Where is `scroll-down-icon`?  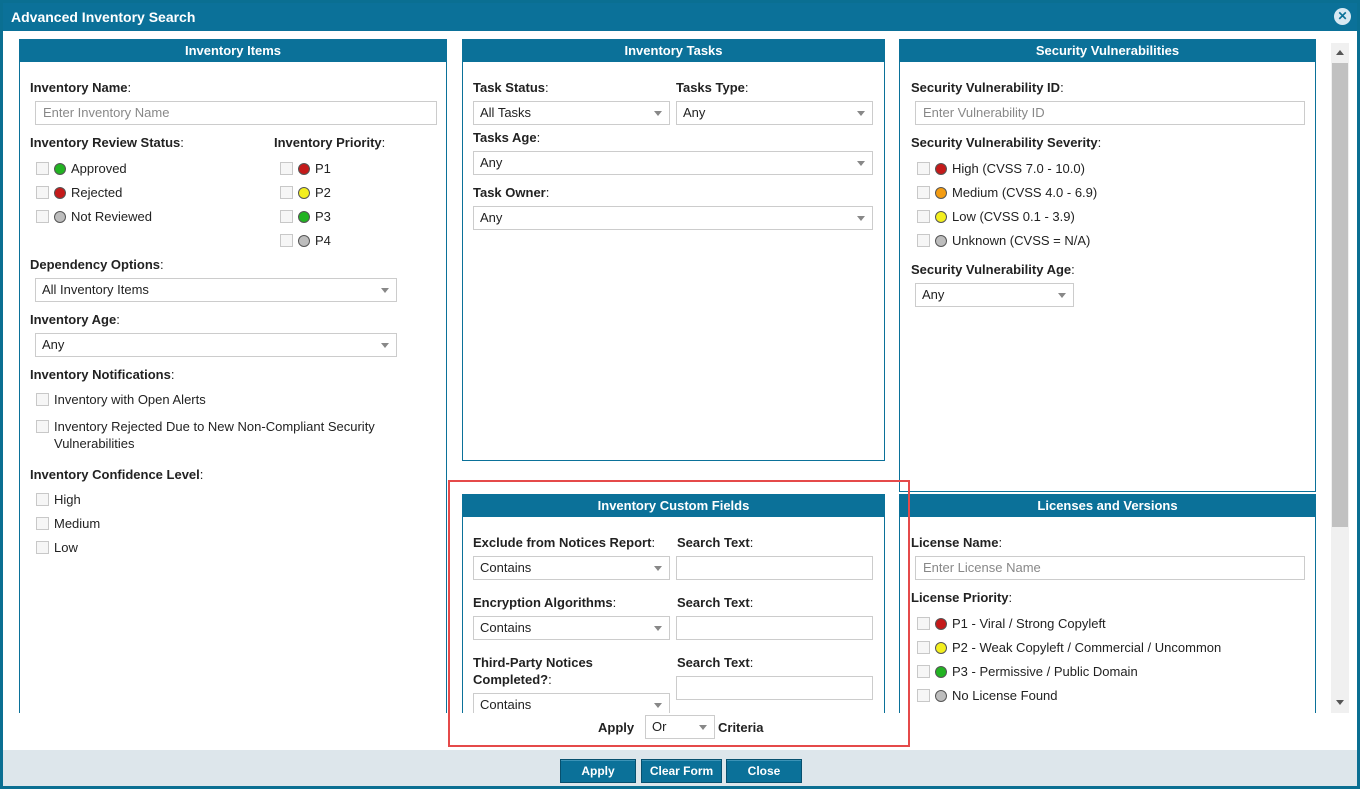 scroll-down-icon is located at coordinates (1340, 702).